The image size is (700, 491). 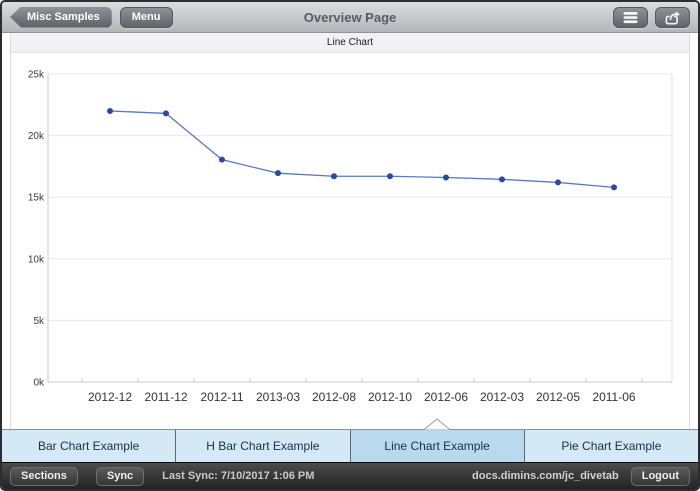 What do you see at coordinates (350, 17) in the screenshot?
I see `header-bar: Misc Samples Menu Overview Page` at bounding box center [350, 17].